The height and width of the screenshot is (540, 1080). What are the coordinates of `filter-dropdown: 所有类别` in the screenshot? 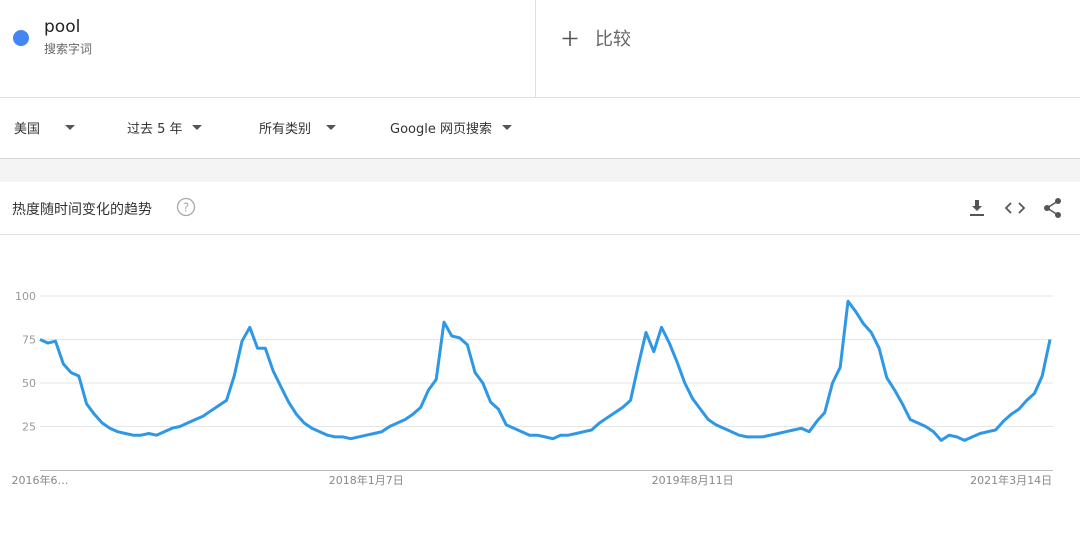 It's located at (297, 129).